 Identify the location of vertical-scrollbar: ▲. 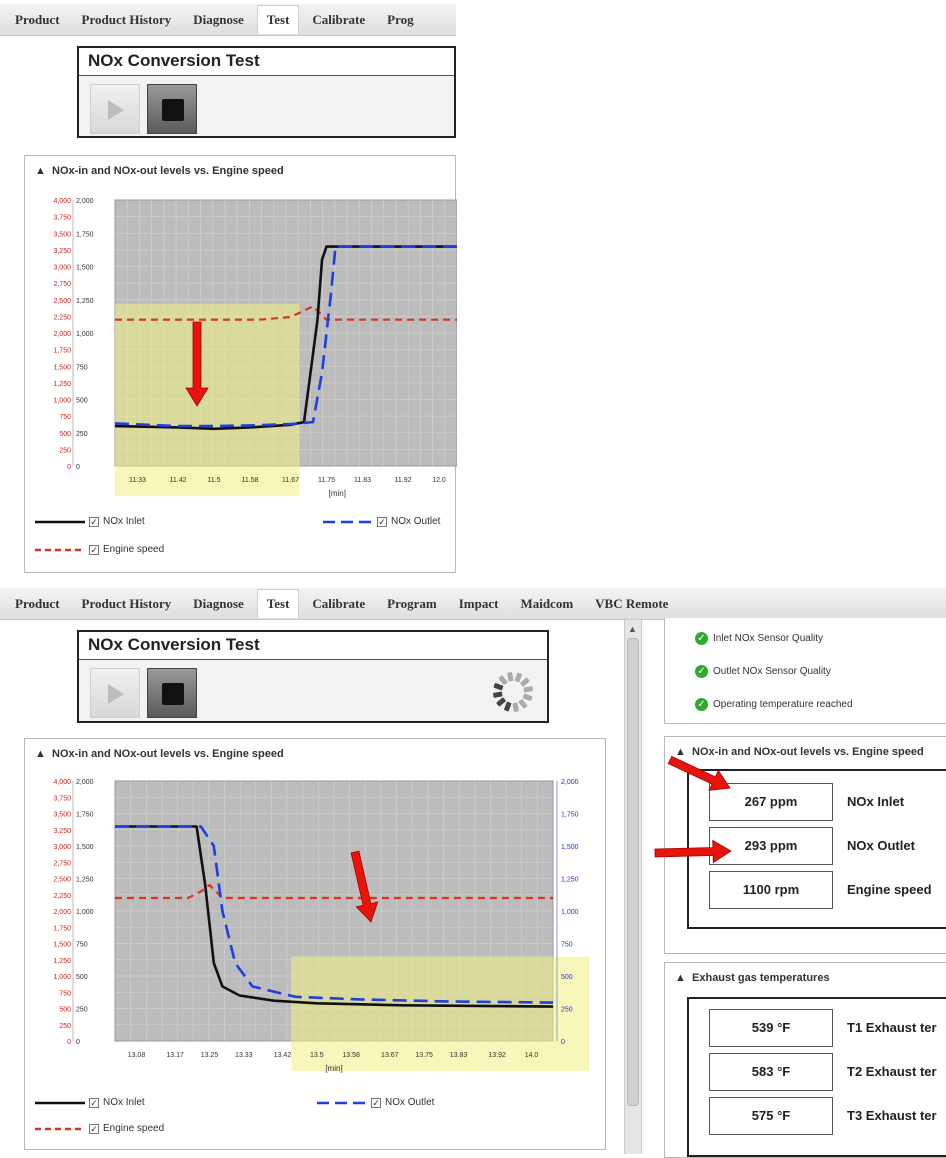
(633, 887).